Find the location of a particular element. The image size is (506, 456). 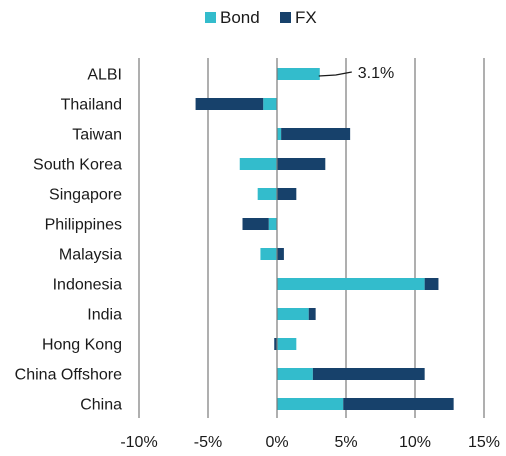

category-label-south-korea: South Korea is located at coordinates (77, 165).